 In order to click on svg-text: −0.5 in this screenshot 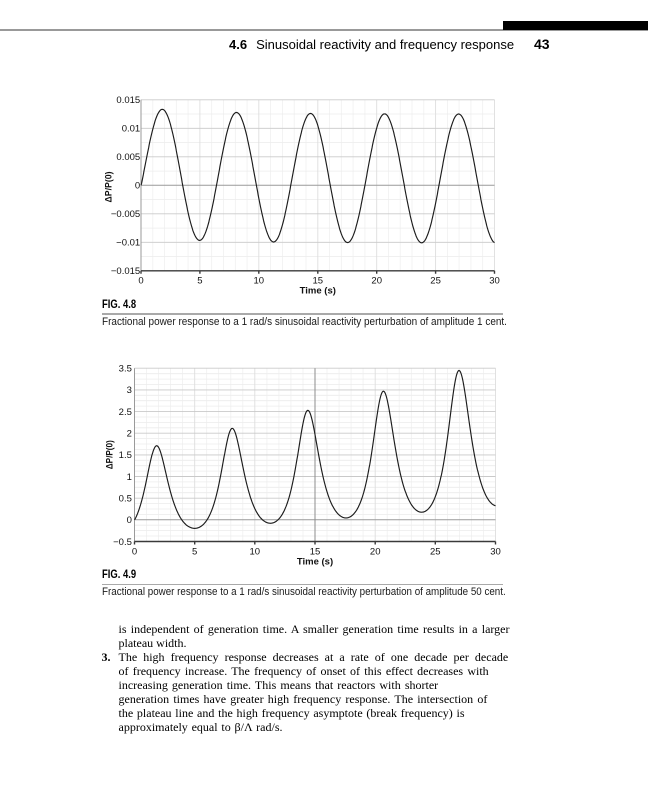, I will do `click(122, 542)`.